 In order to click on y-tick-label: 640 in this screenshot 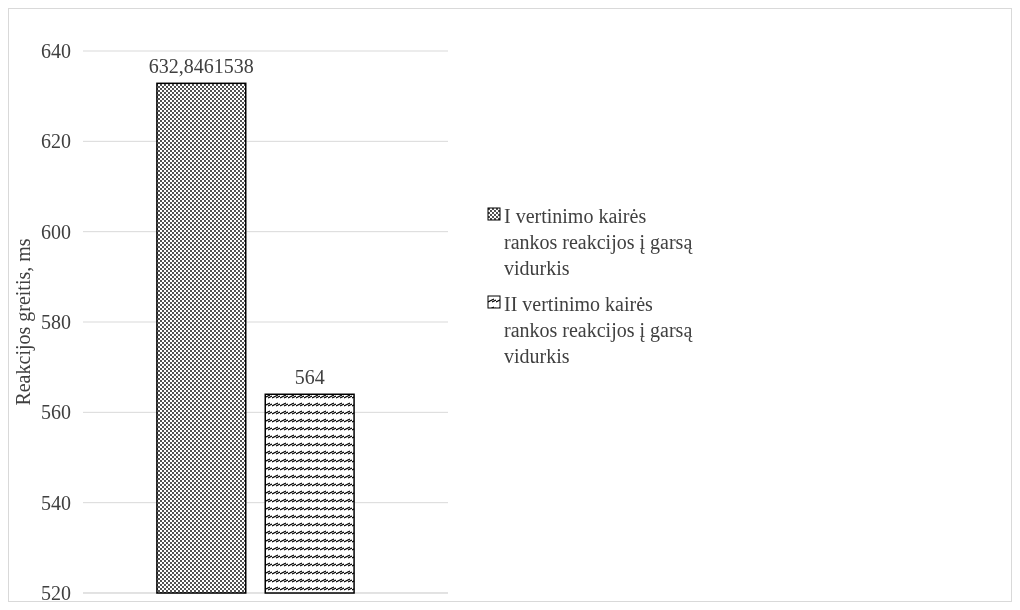, I will do `click(56, 51)`.